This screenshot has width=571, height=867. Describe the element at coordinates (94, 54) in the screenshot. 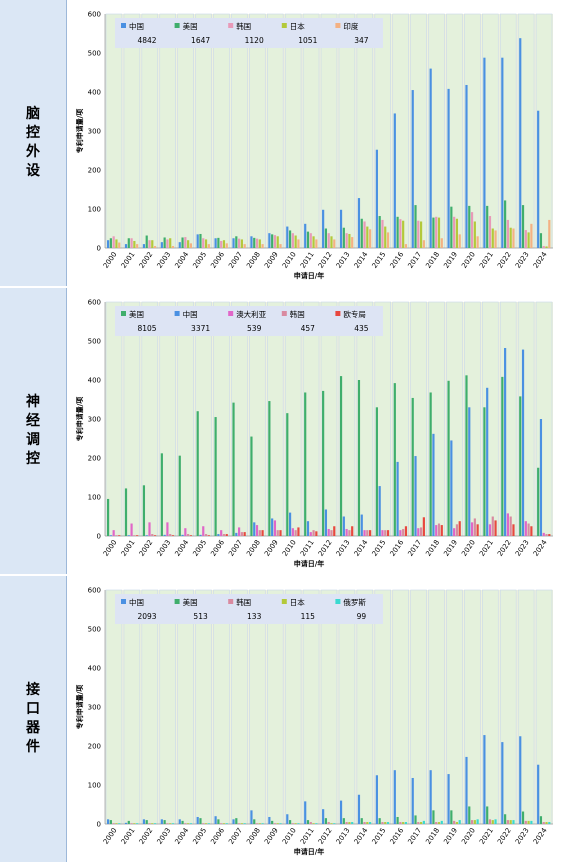

I see `y-tick-label: 500` at that location.